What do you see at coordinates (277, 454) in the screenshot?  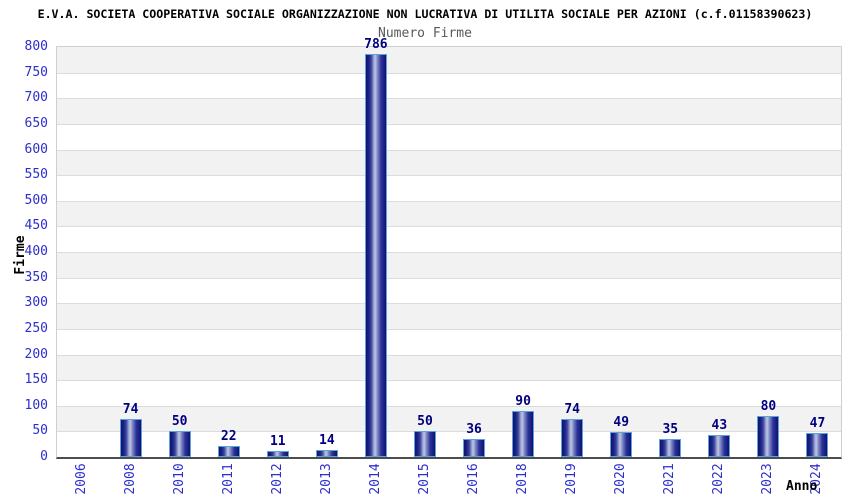 I see `bar-2012` at bounding box center [277, 454].